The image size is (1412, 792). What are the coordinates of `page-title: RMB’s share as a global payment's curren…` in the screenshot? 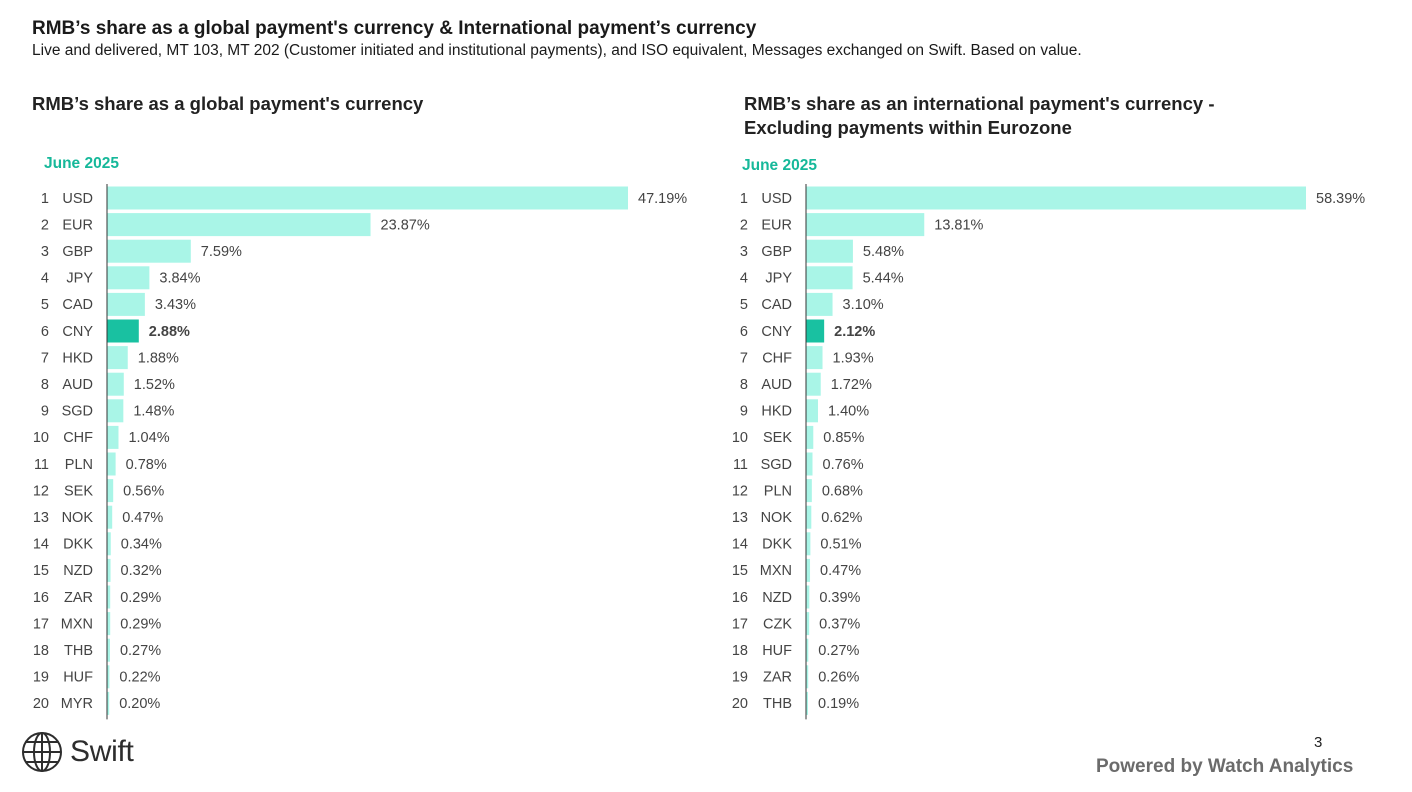 It's located at (394, 28).